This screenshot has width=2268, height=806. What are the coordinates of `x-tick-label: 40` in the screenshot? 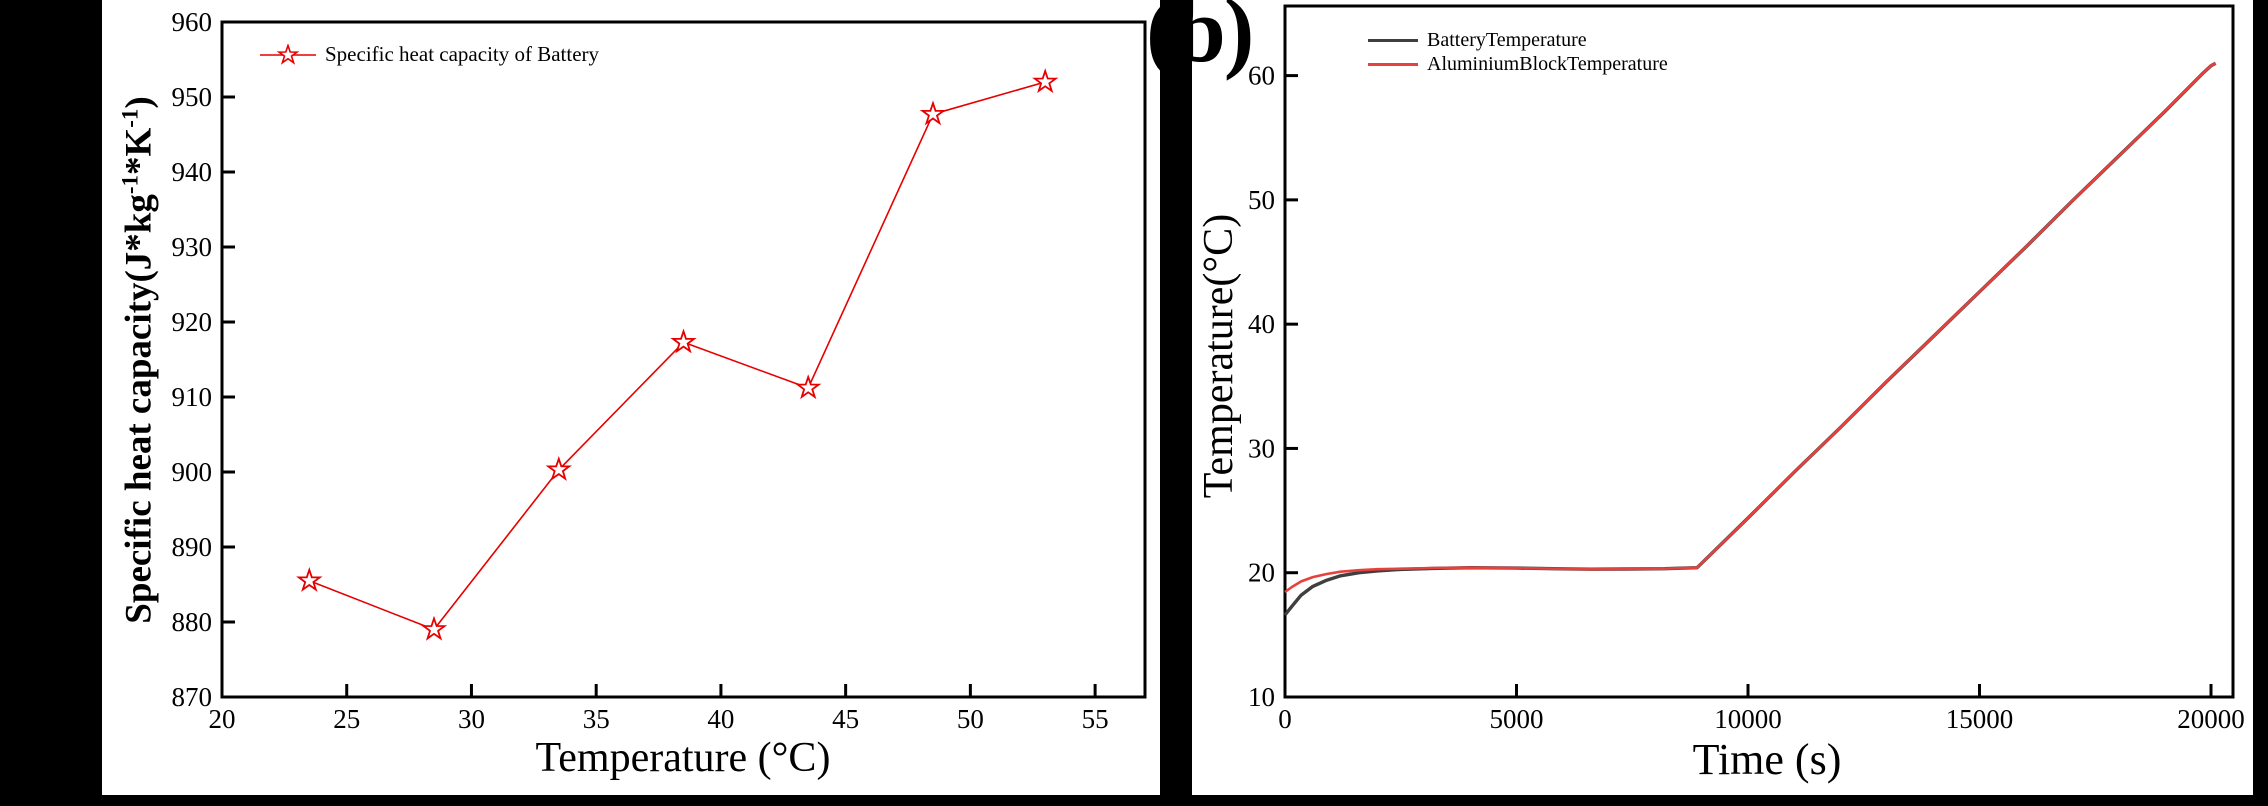 It's located at (720, 719).